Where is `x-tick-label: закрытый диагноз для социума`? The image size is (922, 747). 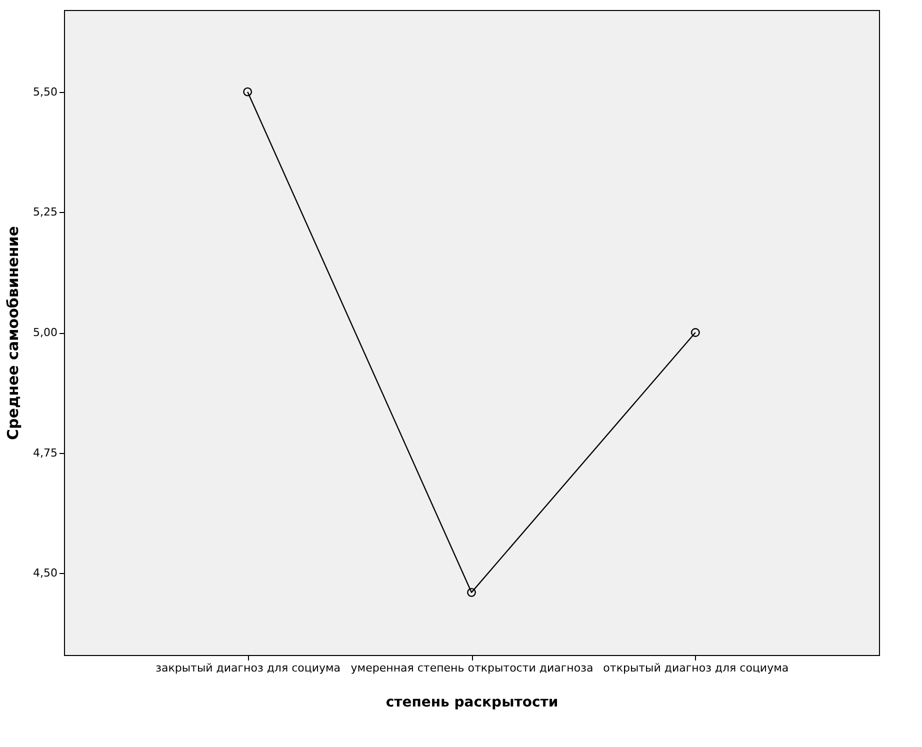 x-tick-label: закрытый диагноз для социума is located at coordinates (248, 668).